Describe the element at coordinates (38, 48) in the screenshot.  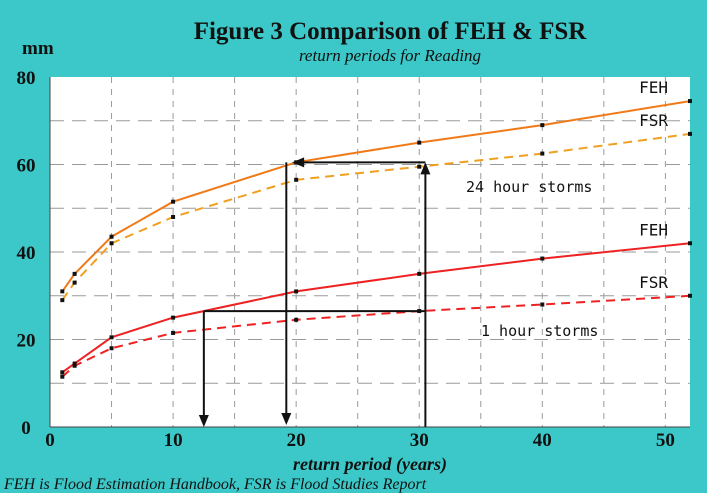
I see `y-axis-label: mm` at that location.